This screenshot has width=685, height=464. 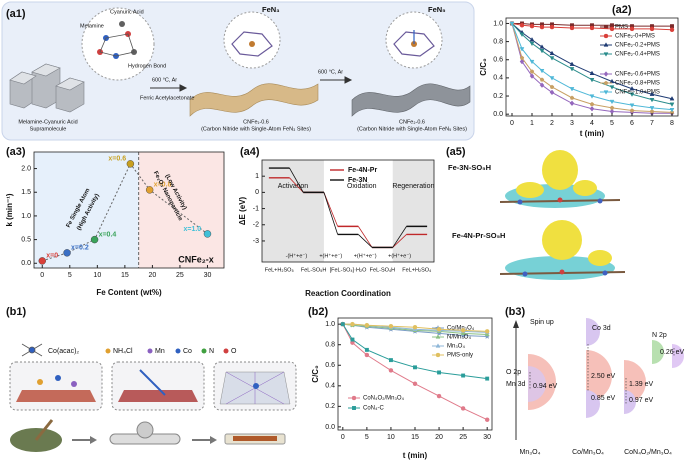 What do you see at coordinates (621, 28) in the screenshot?
I see `legend-text: PMS` at bounding box center [621, 28].